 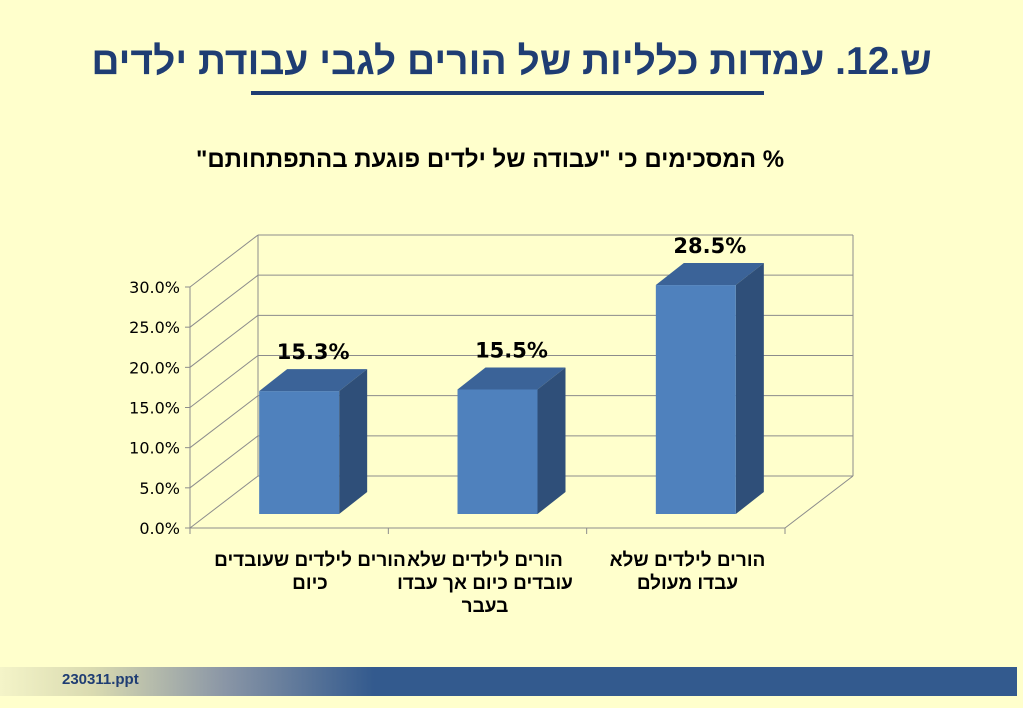 I want to click on y-tick-label: 0.0%, so click(x=159, y=528).